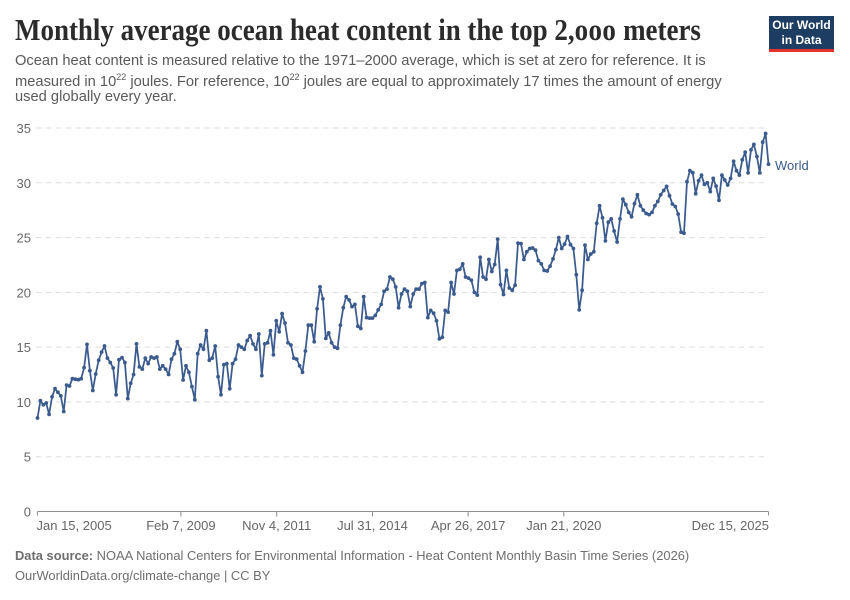 Image resolution: width=850 pixels, height=600 pixels. Describe the element at coordinates (372, 525) in the screenshot. I see `svg-text: Jul 31, 2014` at that location.